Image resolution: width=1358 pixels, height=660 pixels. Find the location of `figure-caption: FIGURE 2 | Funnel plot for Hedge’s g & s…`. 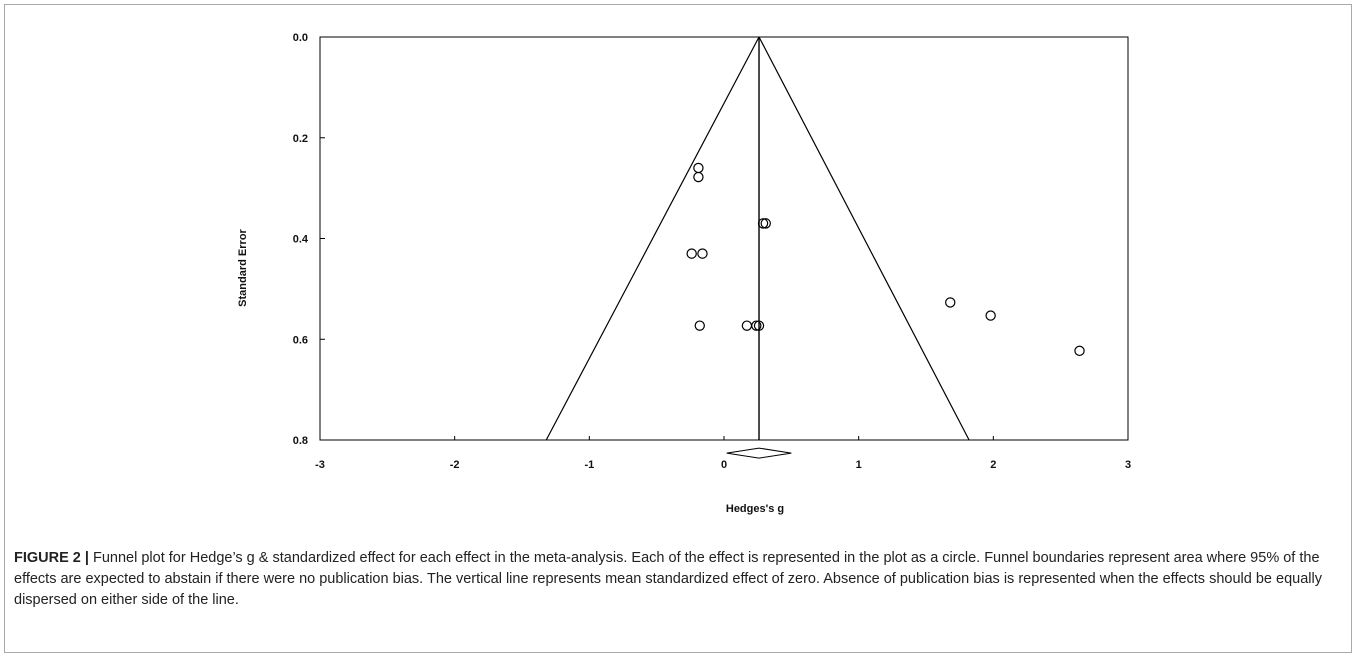

figure-caption: FIGURE 2 | Funnel plot for Hedge’s g & s… is located at coordinates (676, 579).